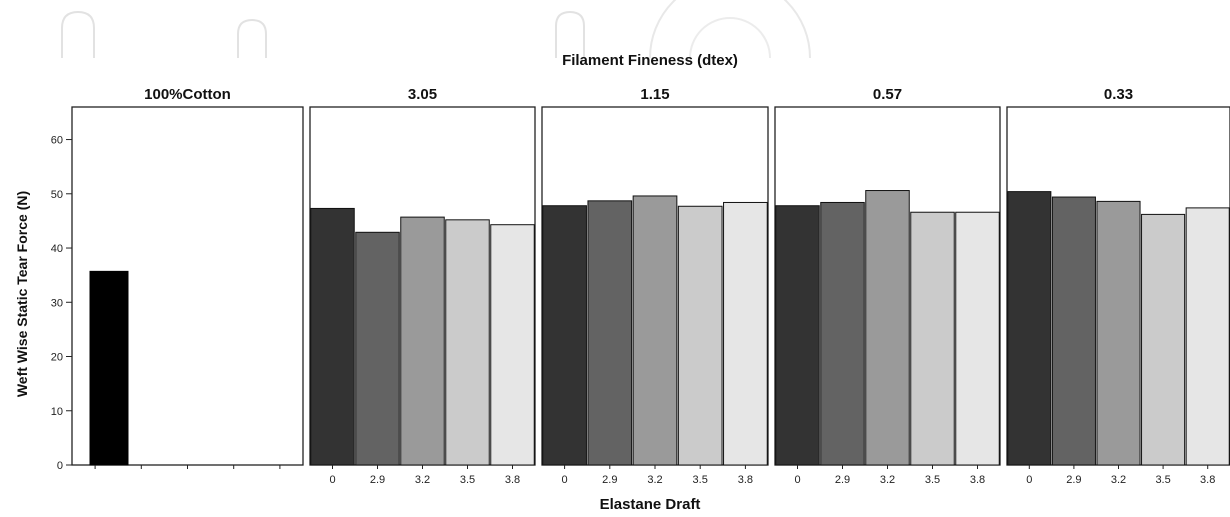 The image size is (1230, 517). What do you see at coordinates (57, 412) in the screenshot?
I see `y-tick-label: 10` at bounding box center [57, 412].